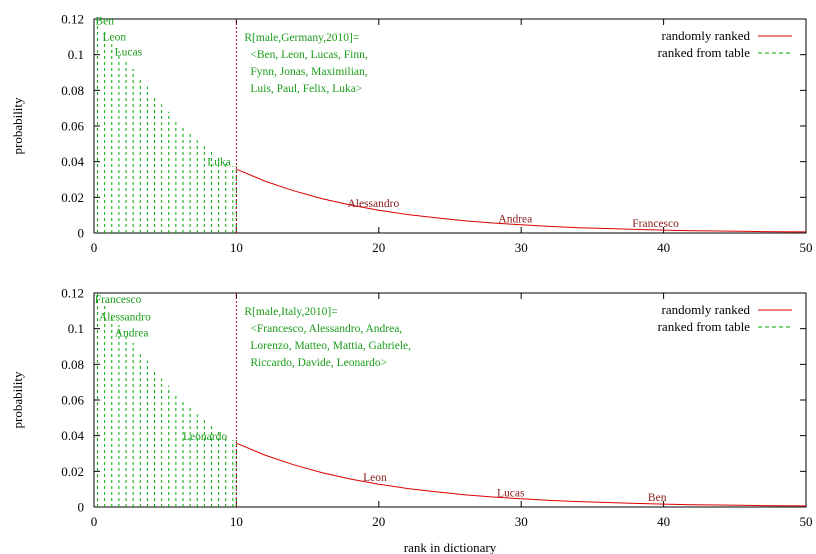  What do you see at coordinates (330, 346) in the screenshot?
I see `annotation-line: Lorenzo, Matteo, Mattia, Gabriele,` at bounding box center [330, 346].